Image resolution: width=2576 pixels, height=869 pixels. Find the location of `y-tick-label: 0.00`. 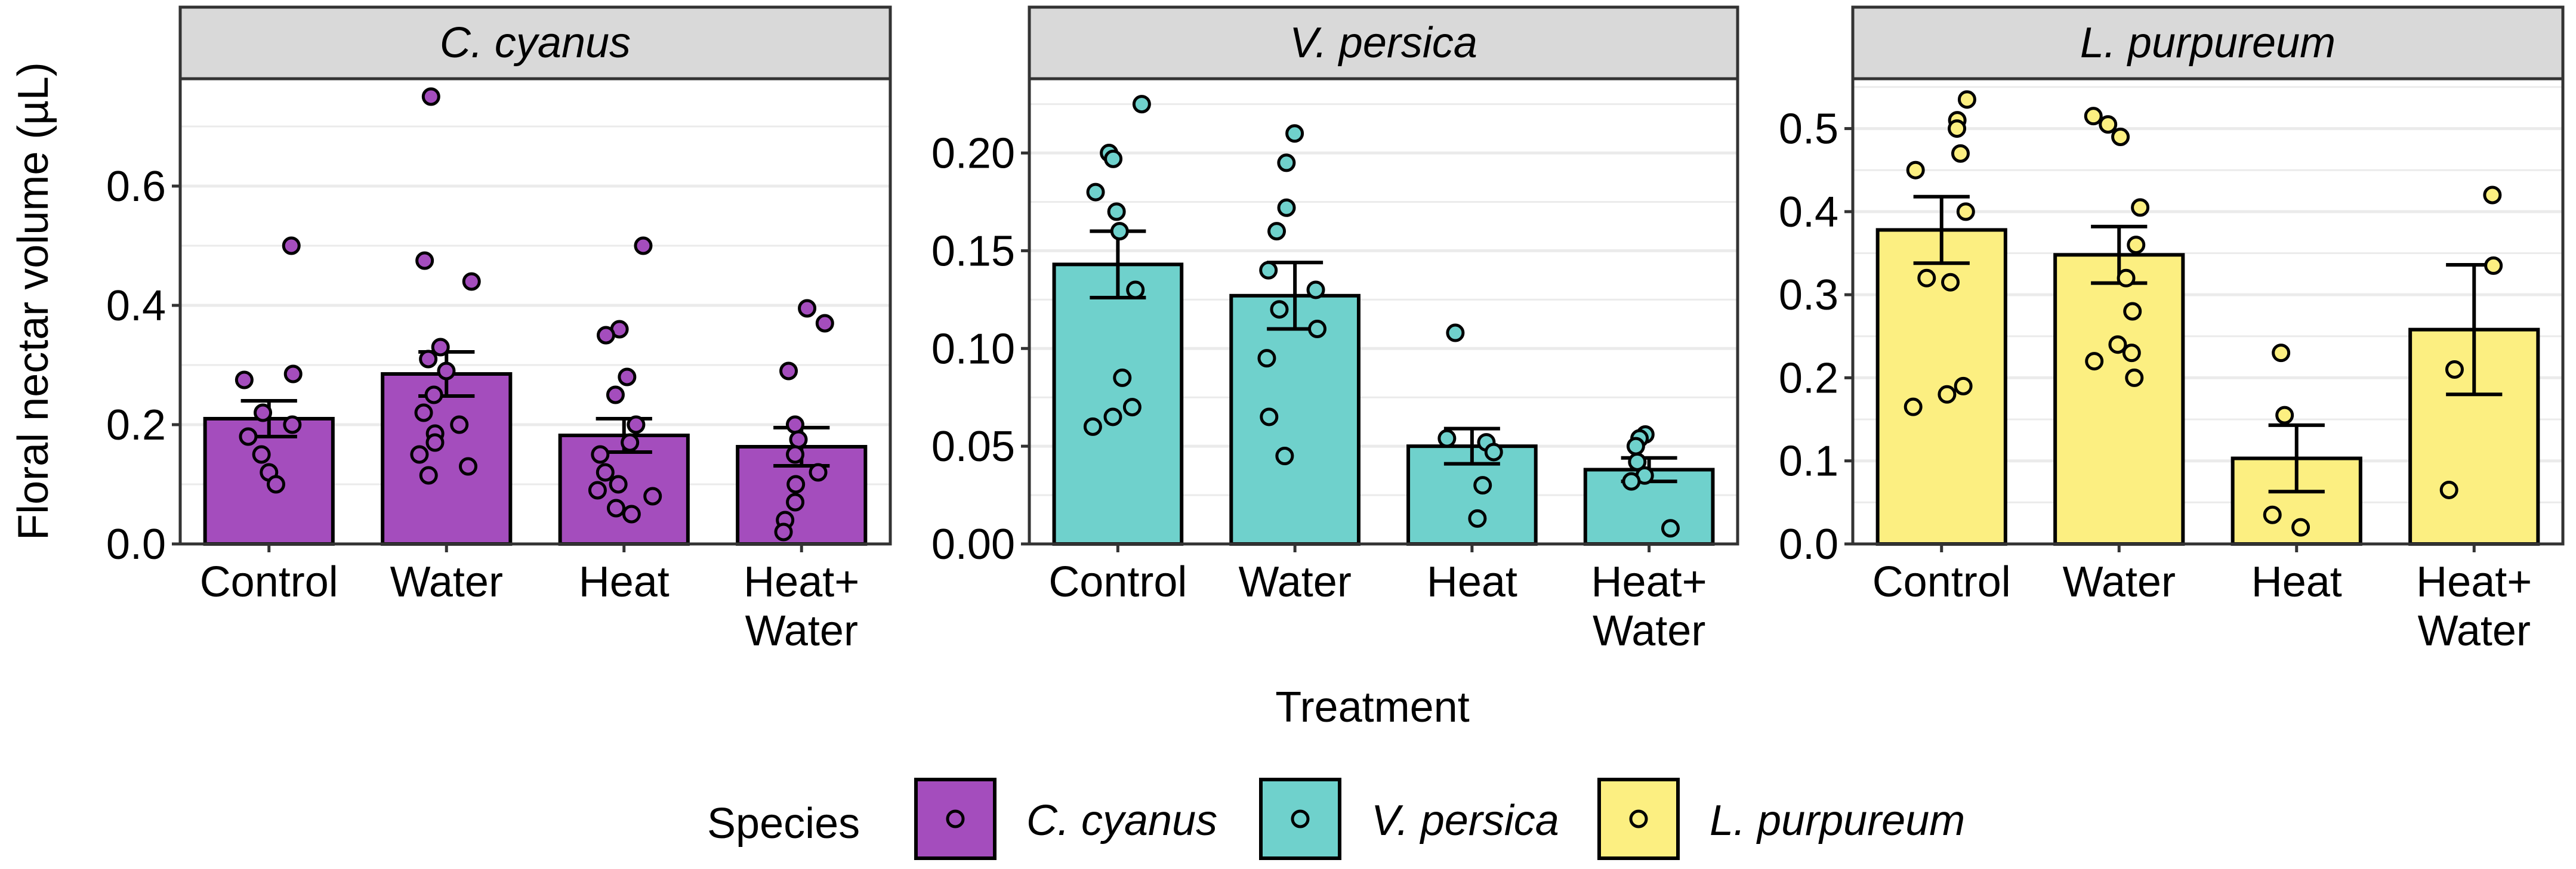

y-tick-label: 0.00 is located at coordinates (973, 544).